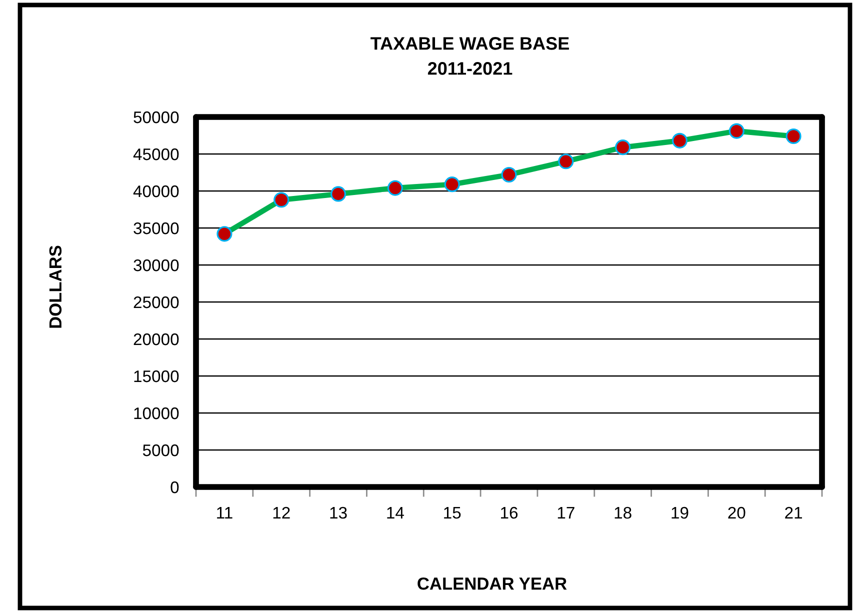 The width and height of the screenshot is (854, 613). I want to click on y-tick-label: 15000, so click(156, 376).